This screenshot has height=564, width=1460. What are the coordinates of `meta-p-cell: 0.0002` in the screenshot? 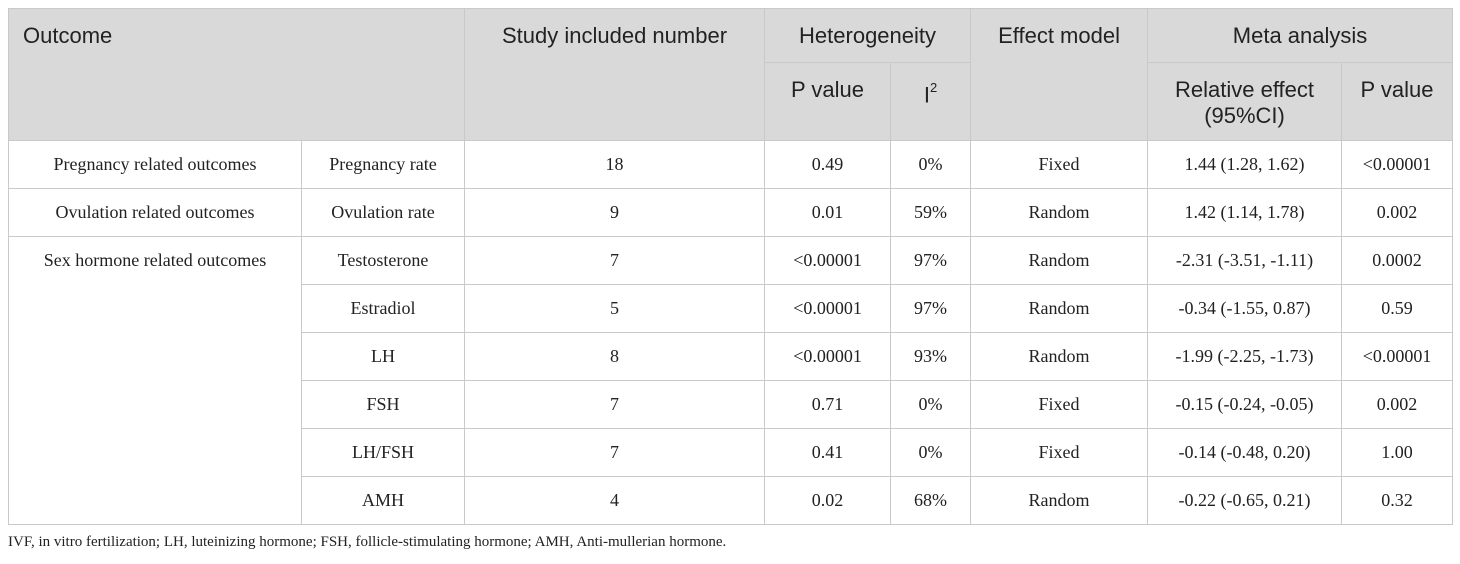 It's located at (1397, 260).